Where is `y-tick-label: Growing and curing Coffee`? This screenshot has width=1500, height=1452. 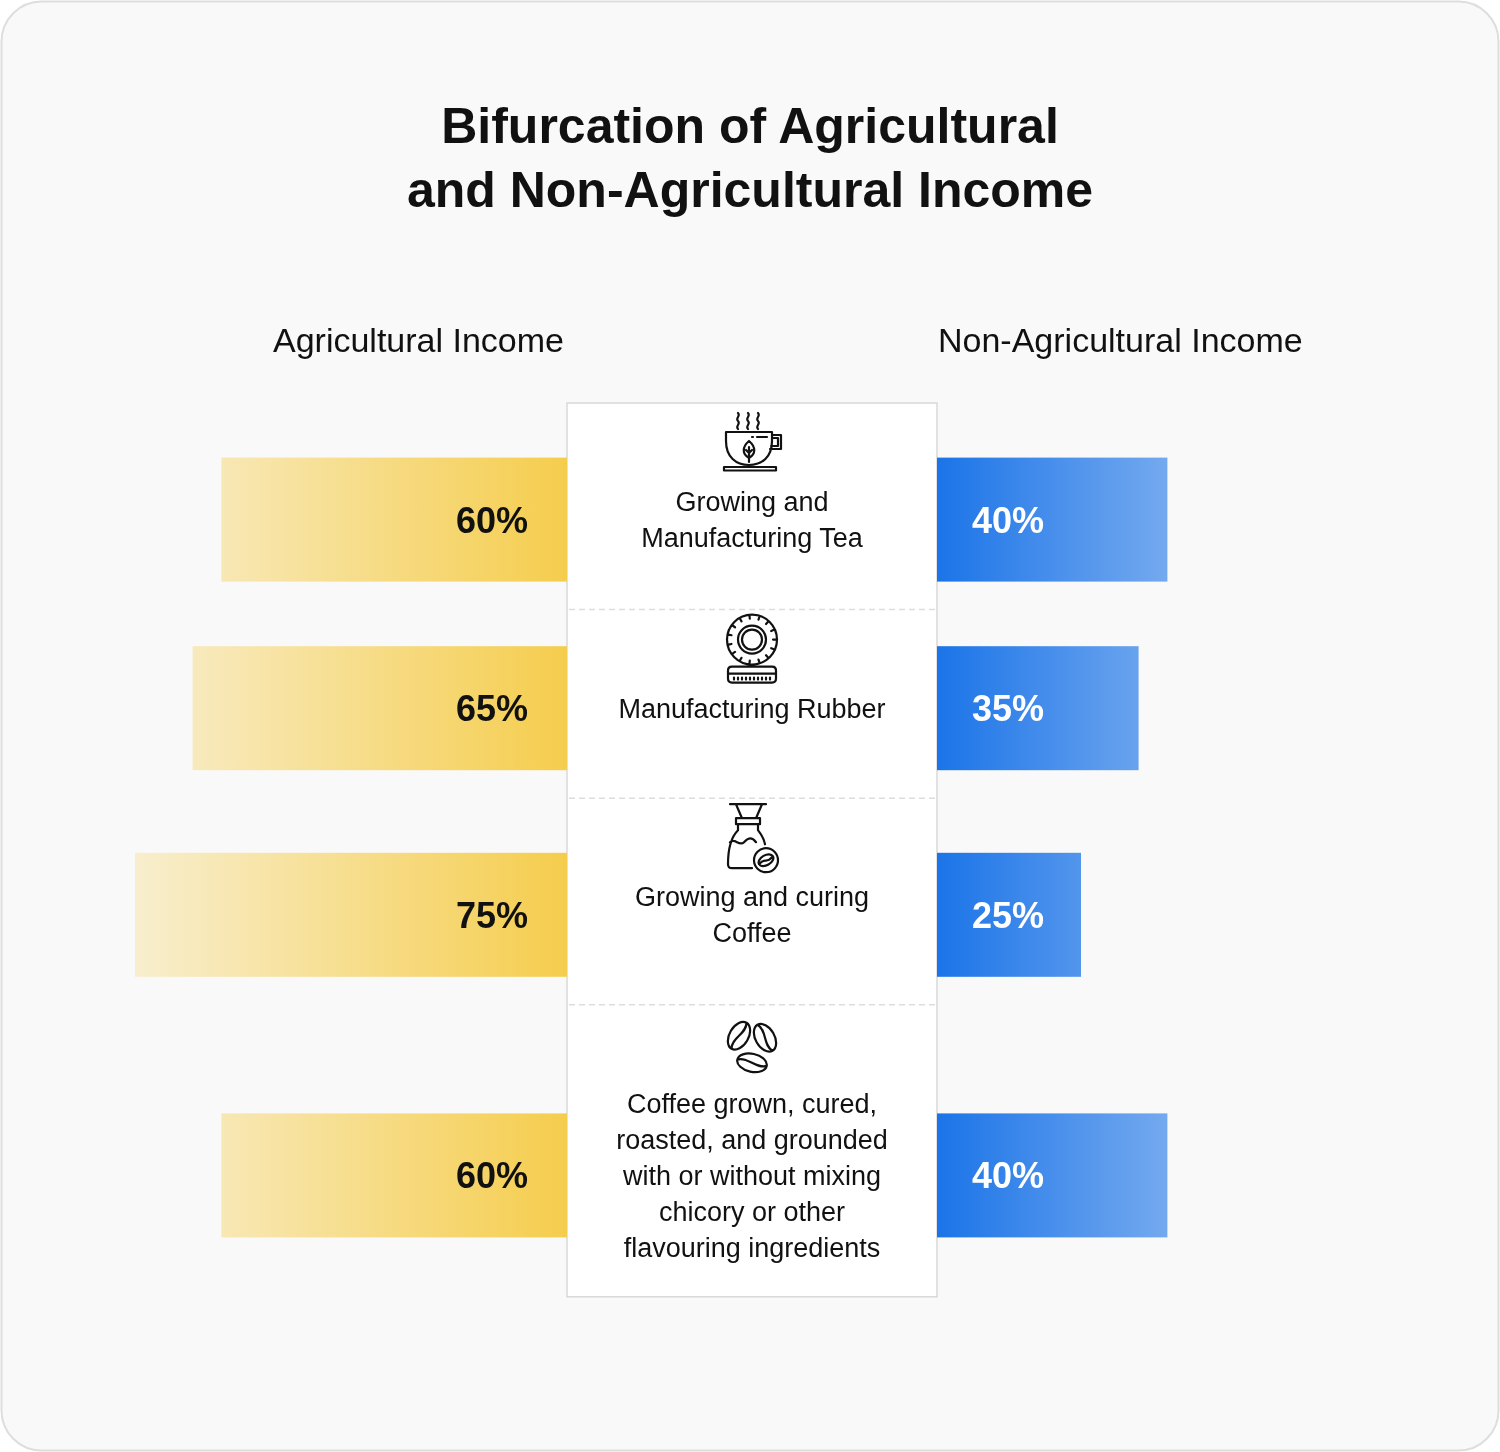
y-tick-label: Growing and curing Coffee is located at coordinates (752, 915).